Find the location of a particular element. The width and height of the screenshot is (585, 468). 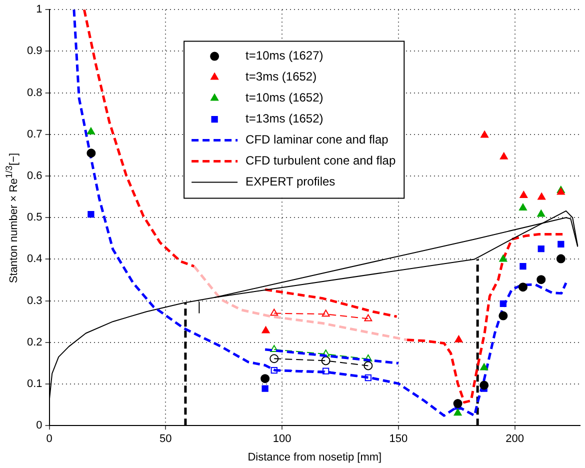

y-tick-label: 0.7 is located at coordinates (34, 134).